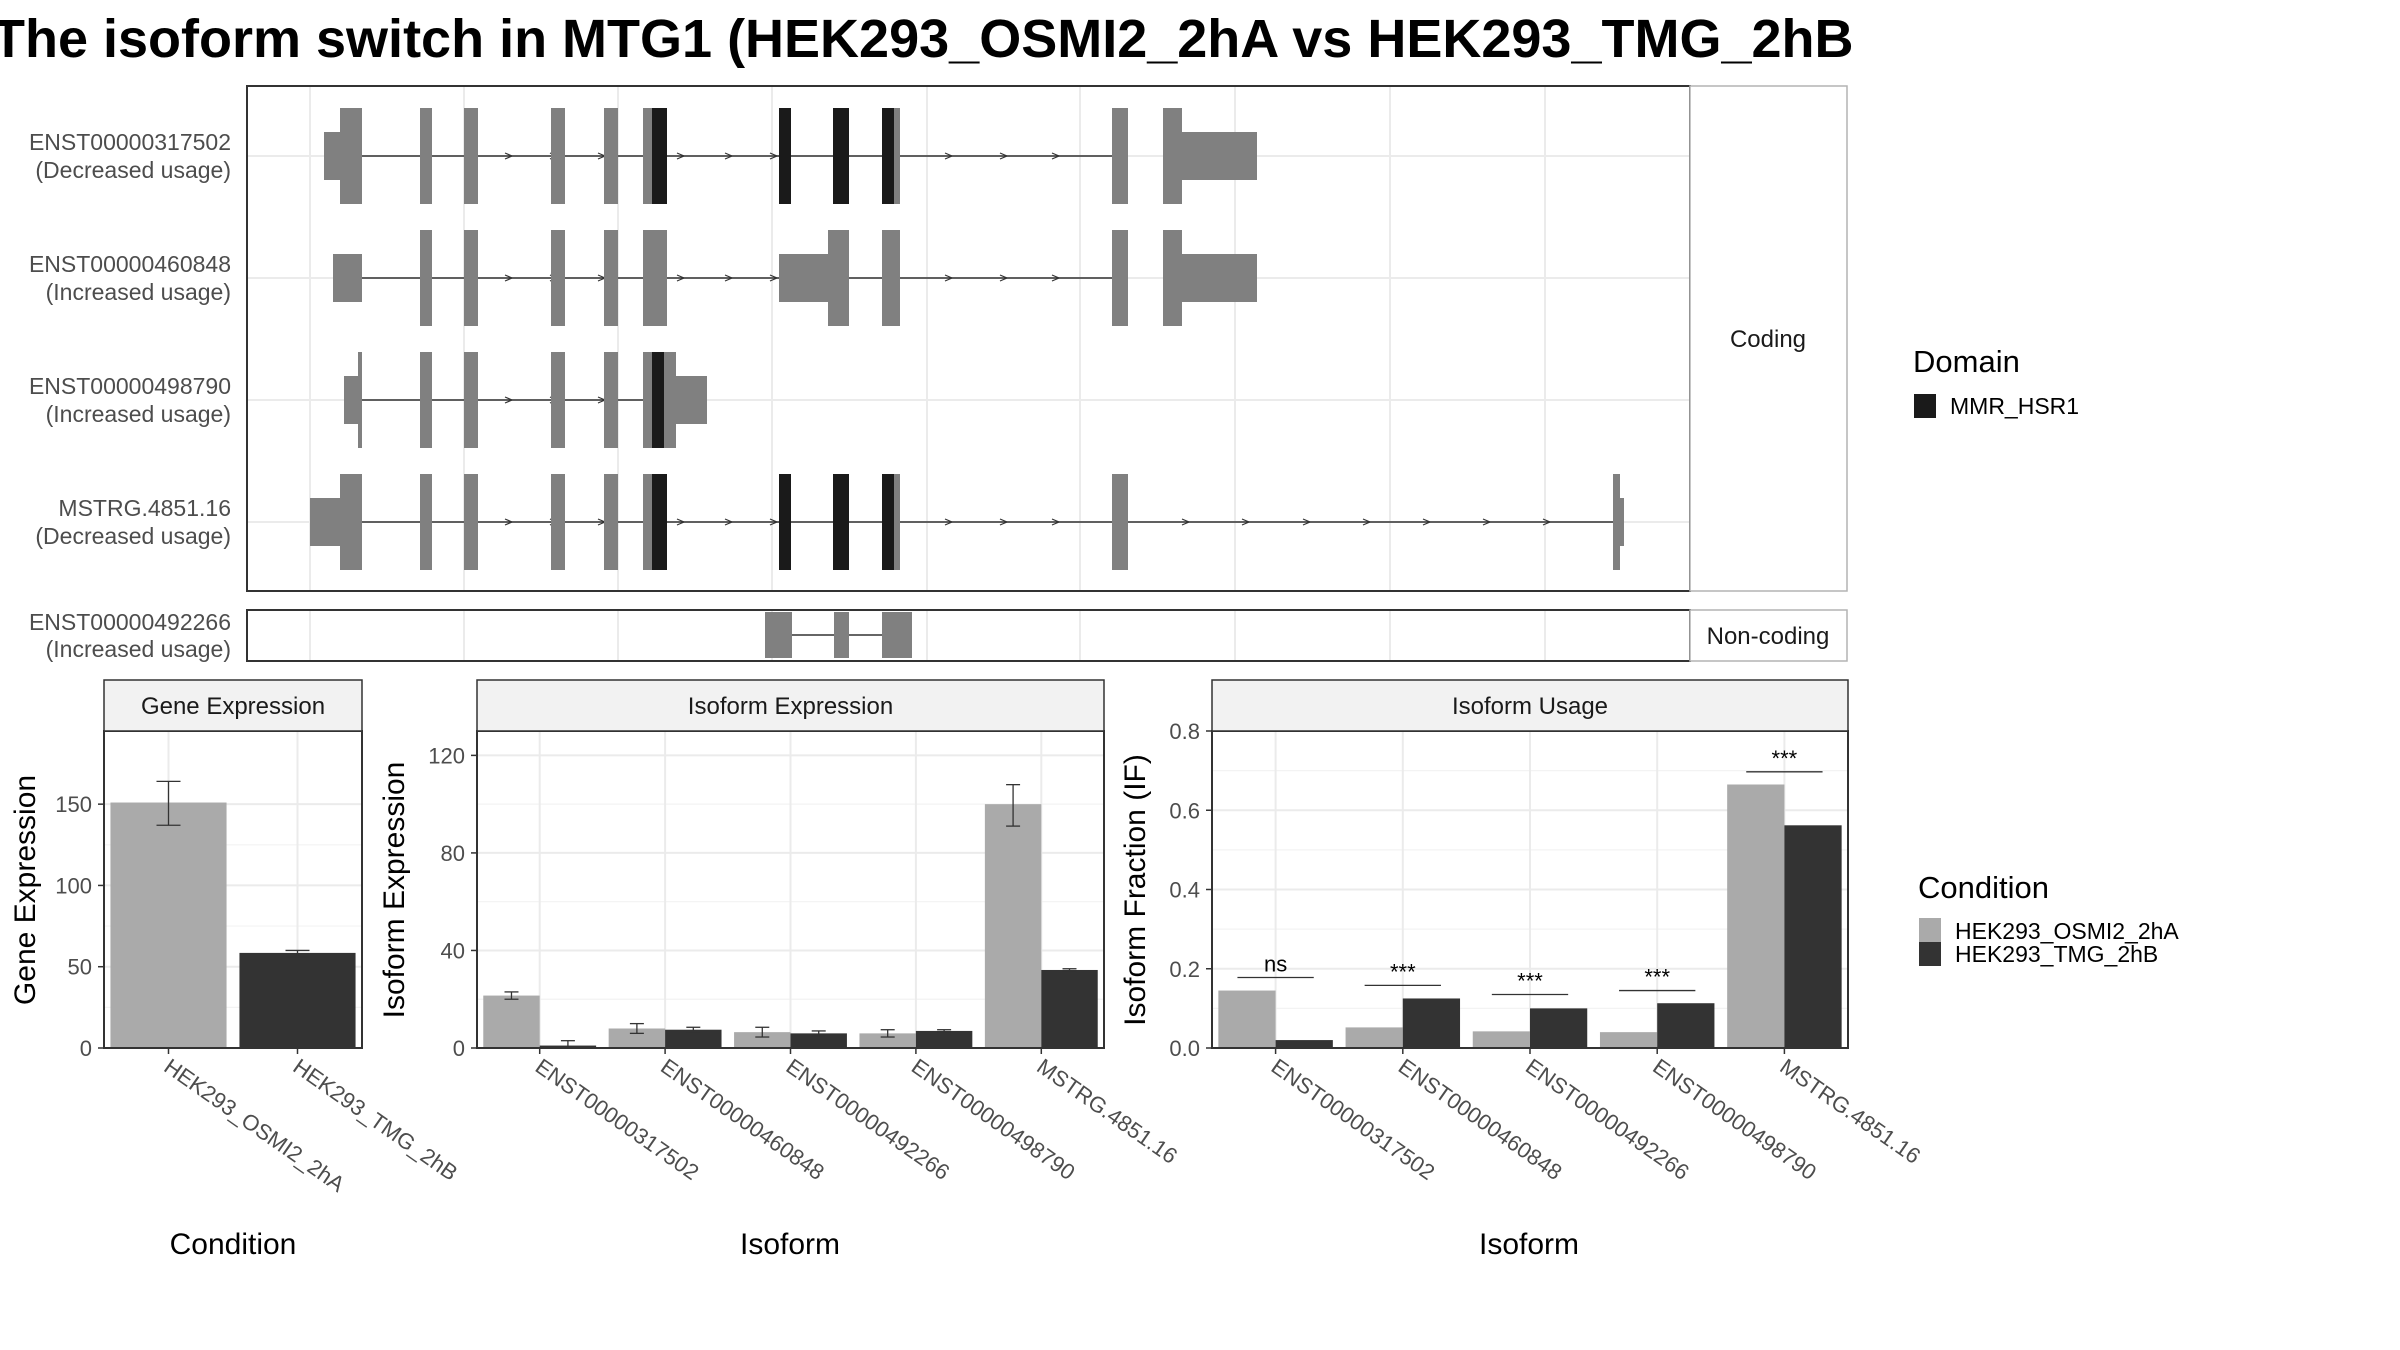  What do you see at coordinates (762, 1040) in the screenshot?
I see `bar-ENST00000492266-HEK293_OSMI2_2hA` at bounding box center [762, 1040].